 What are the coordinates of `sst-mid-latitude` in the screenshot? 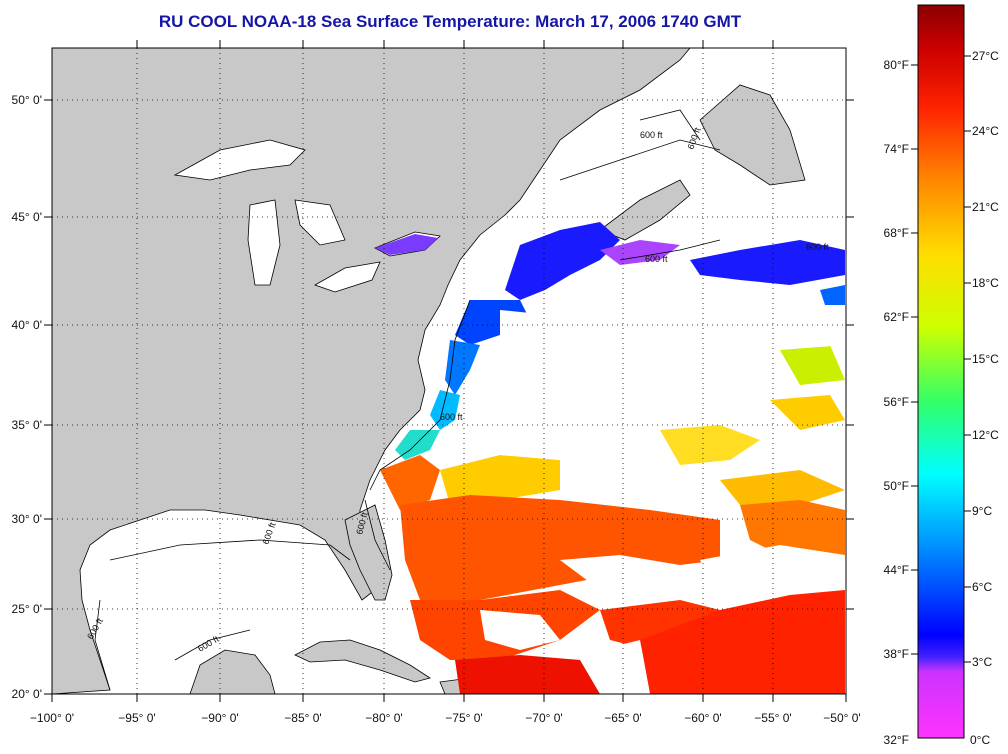 It's located at (642, 425).